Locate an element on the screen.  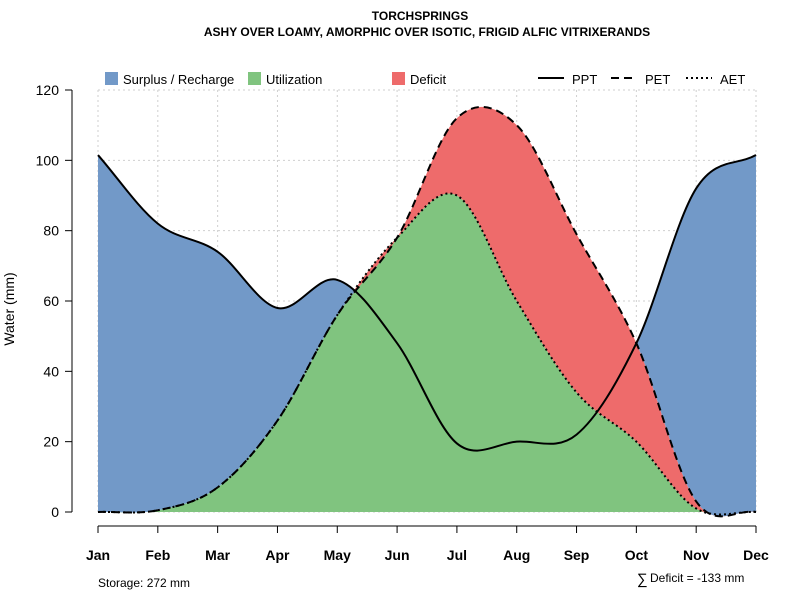
y-axis-label: Water (mm) is located at coordinates (9, 308).